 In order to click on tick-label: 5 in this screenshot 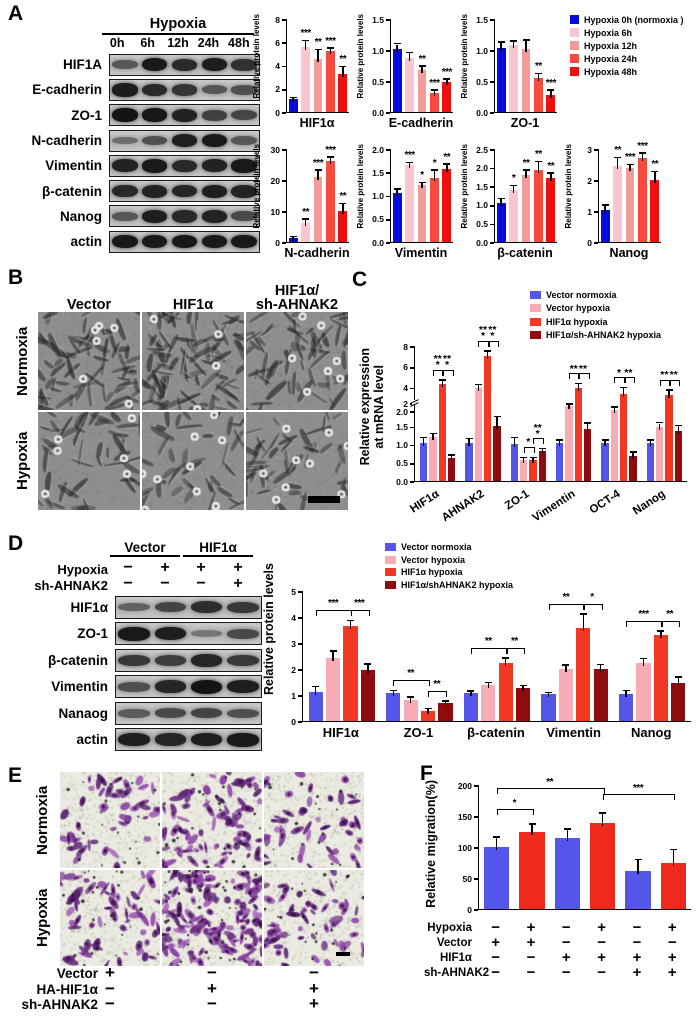, I will do `click(293, 591)`.